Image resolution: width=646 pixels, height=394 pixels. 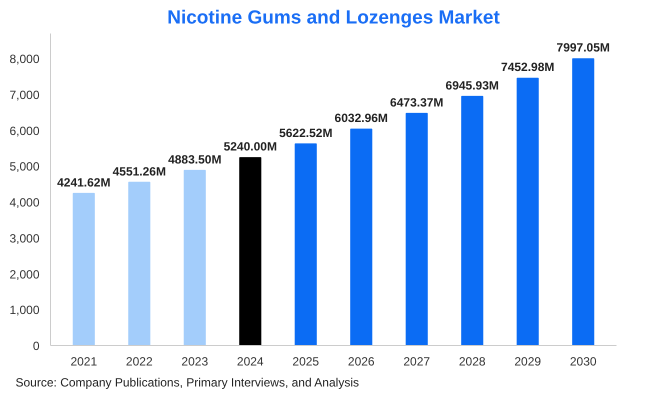 I want to click on data-label: 4241.62M, so click(x=83, y=182).